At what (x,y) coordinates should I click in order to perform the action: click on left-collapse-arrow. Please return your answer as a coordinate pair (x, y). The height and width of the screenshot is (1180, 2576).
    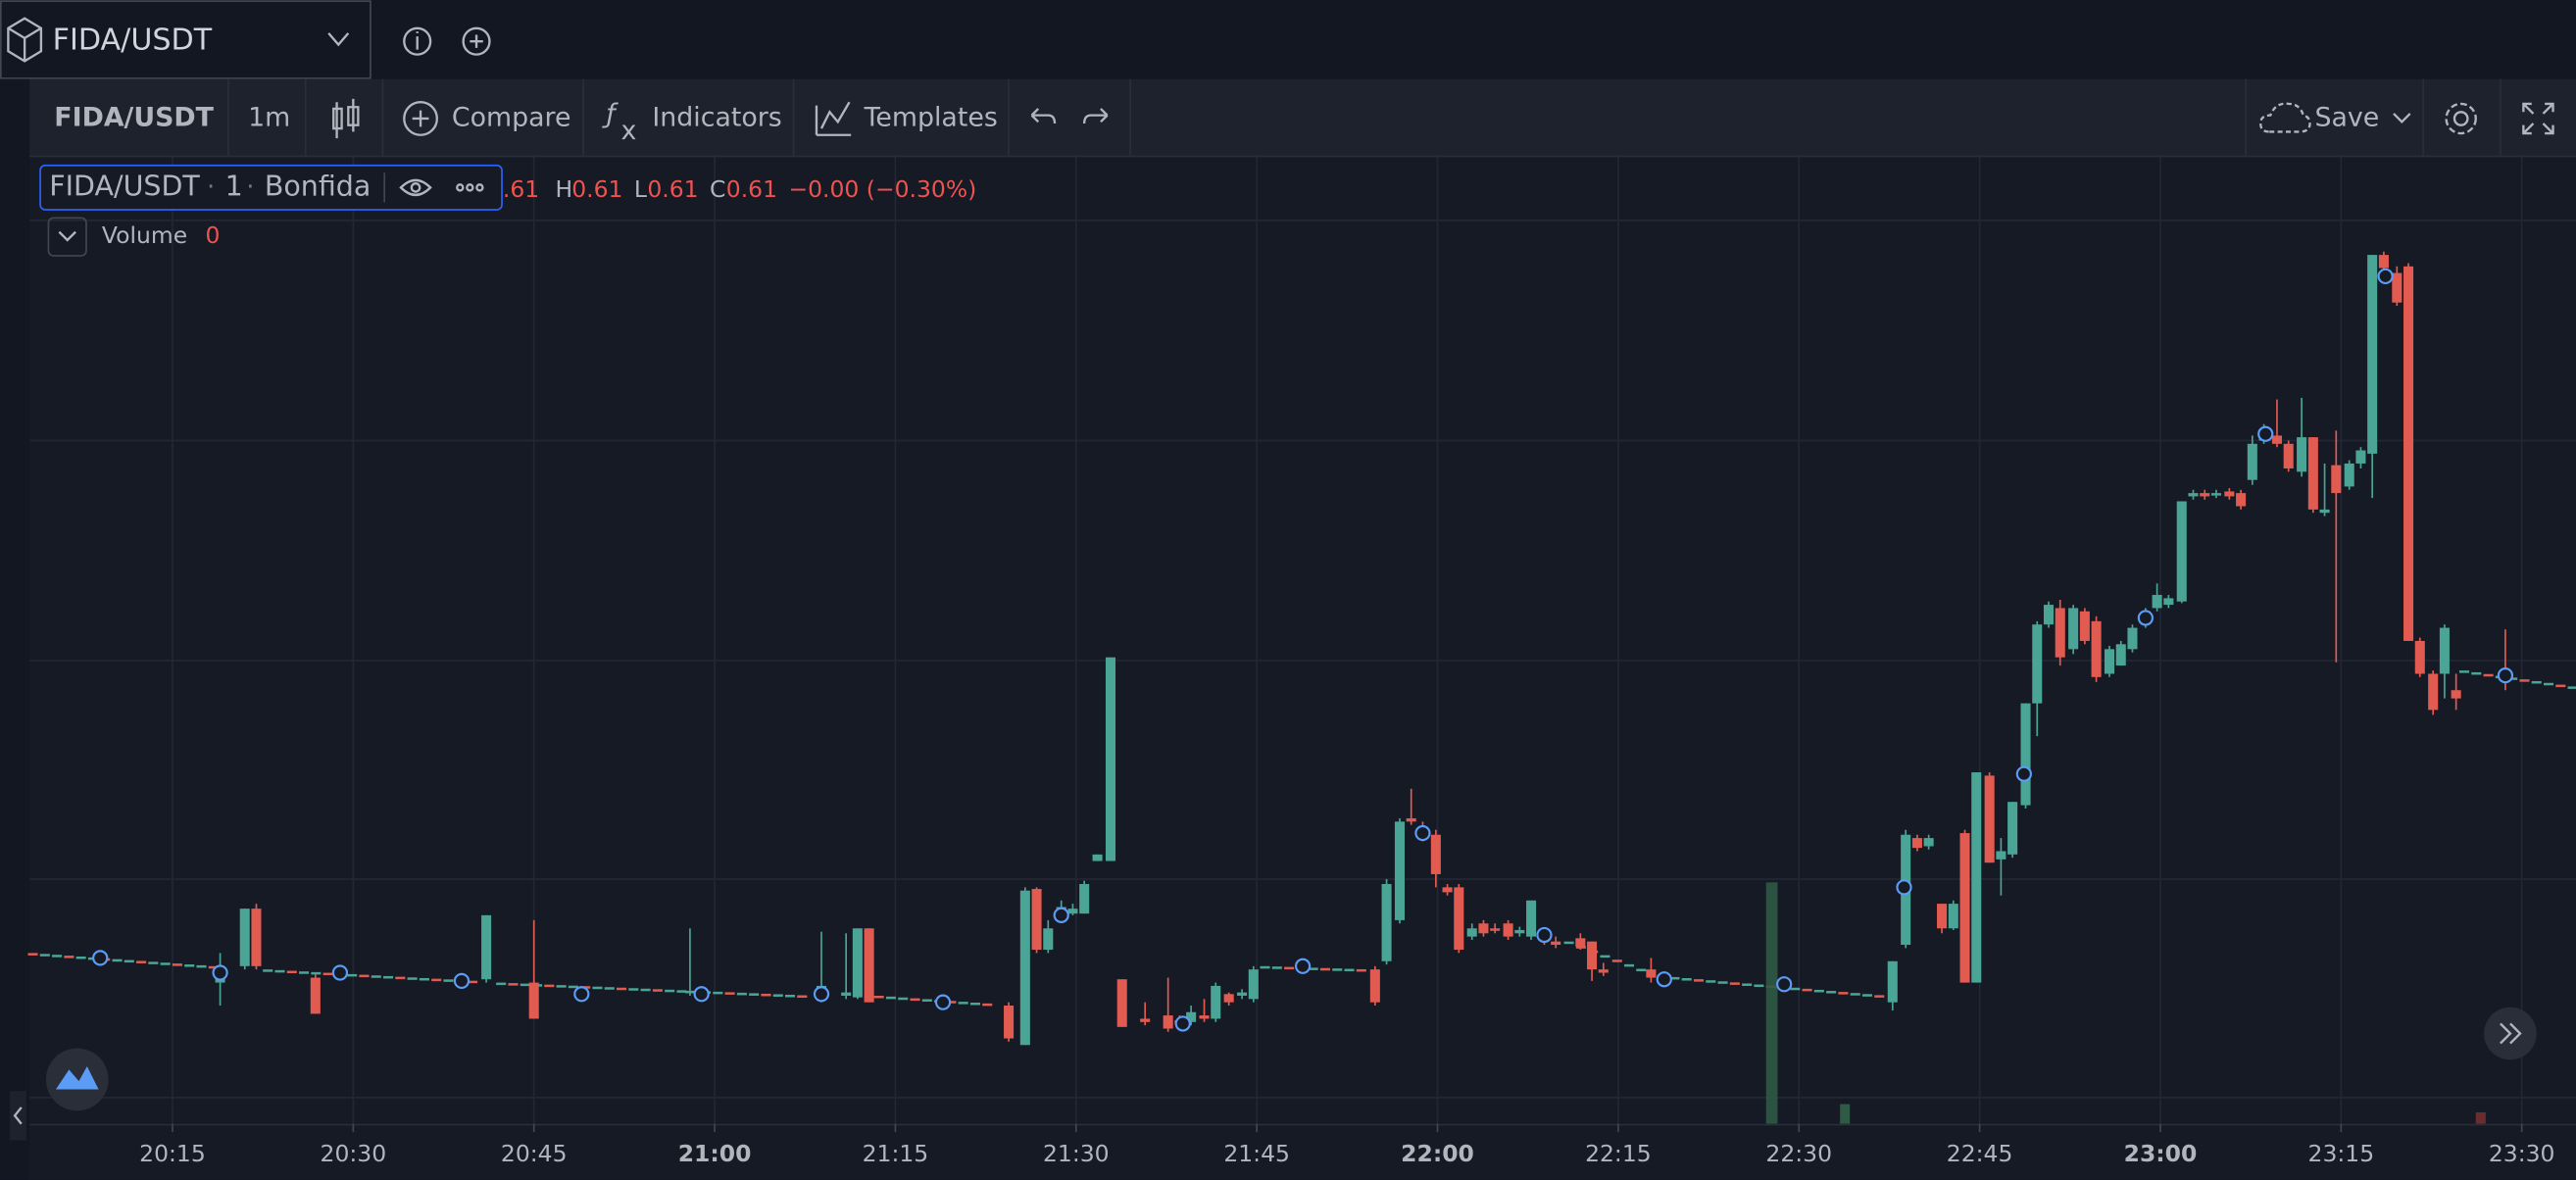
    Looking at the image, I should click on (18, 1115).